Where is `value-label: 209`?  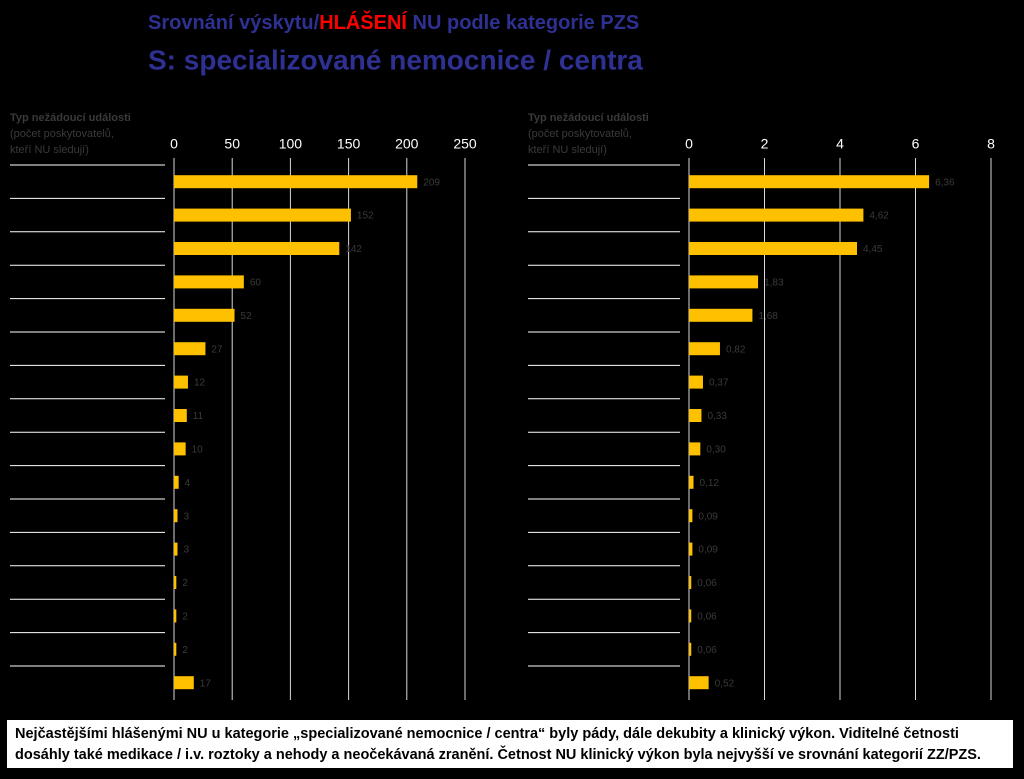 value-label: 209 is located at coordinates (431, 182).